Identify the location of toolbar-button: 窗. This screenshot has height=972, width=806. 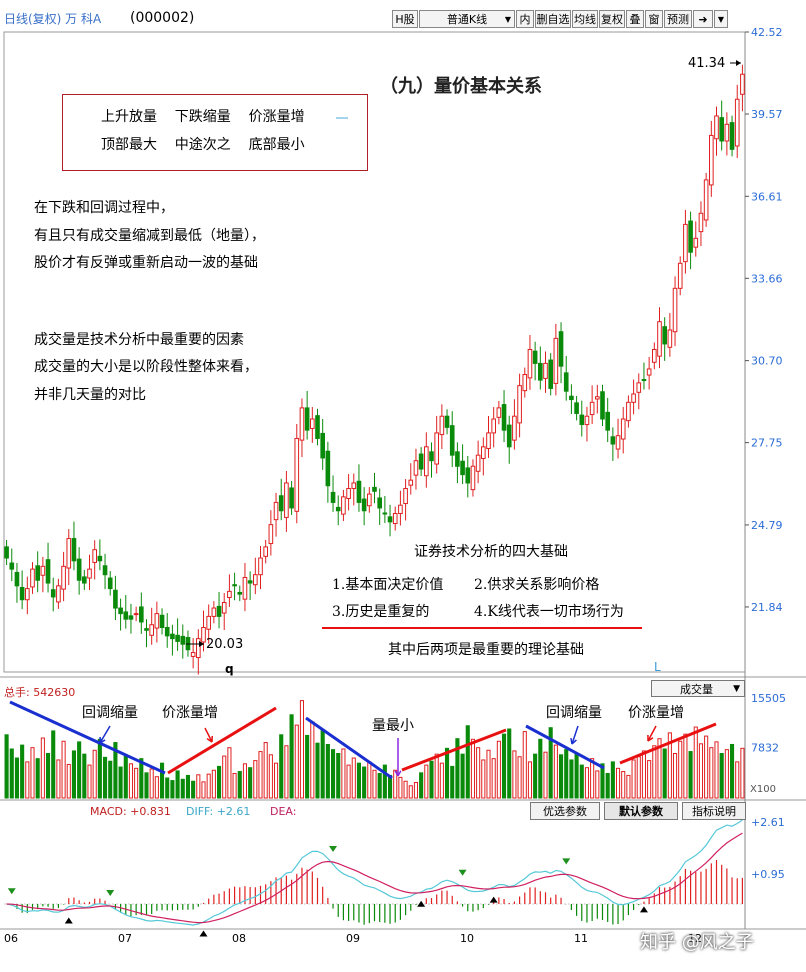
(654, 19).